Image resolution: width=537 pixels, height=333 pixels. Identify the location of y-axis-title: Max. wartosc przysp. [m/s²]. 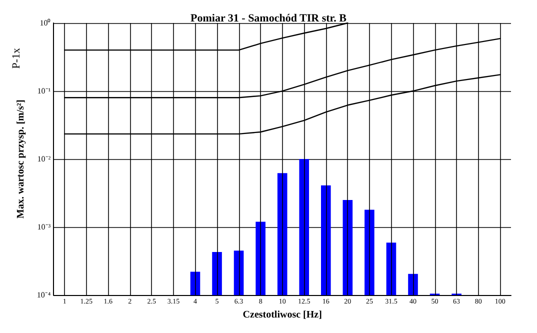
(21, 159).